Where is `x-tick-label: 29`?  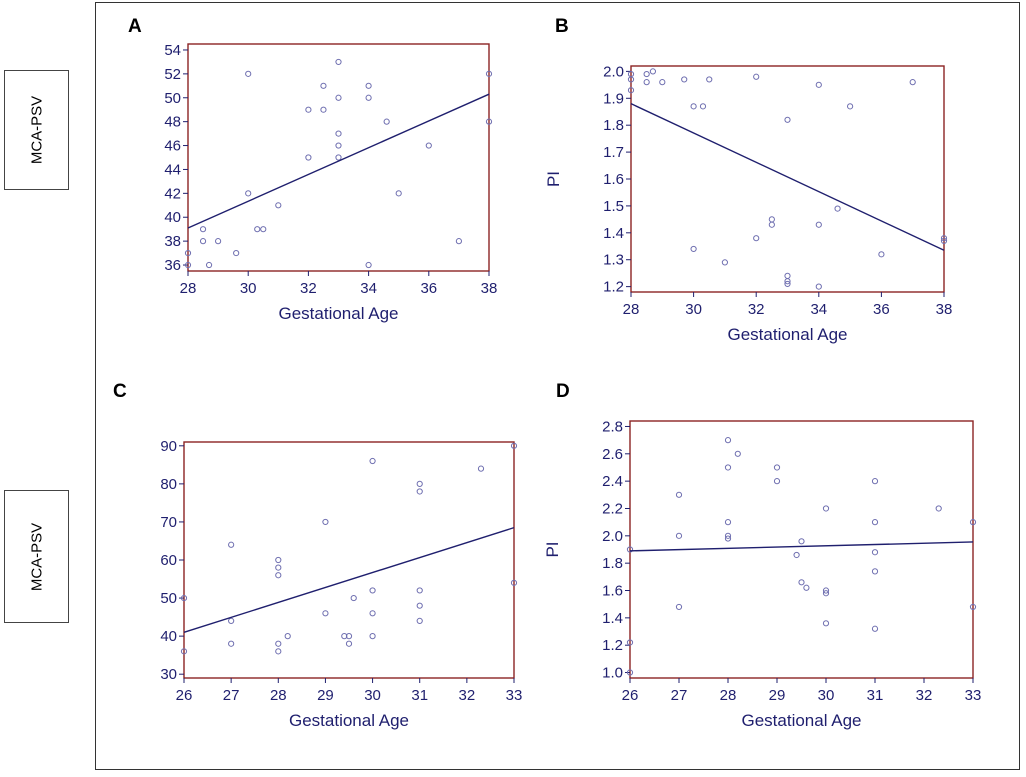 x-tick-label: 29 is located at coordinates (777, 695).